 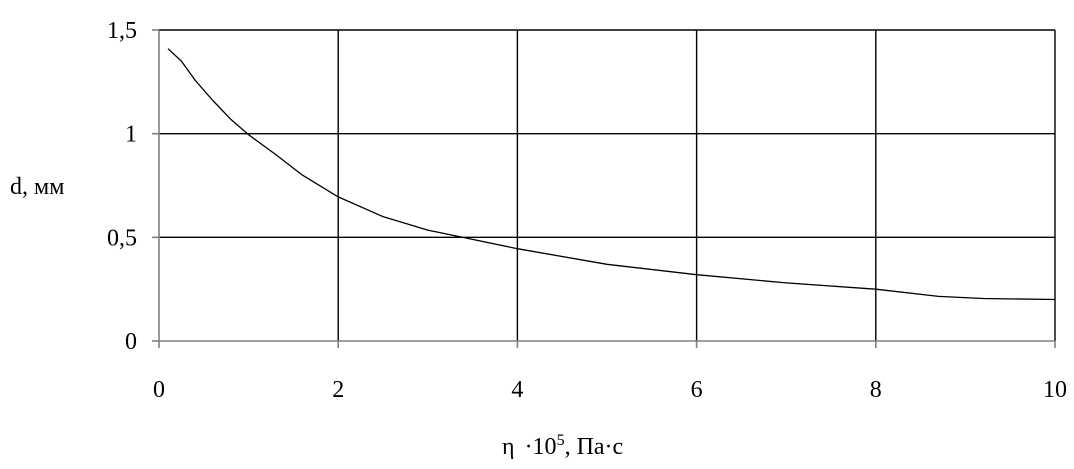 I want to click on x-axis-label-factor-exponent: 5, so click(x=561, y=440).